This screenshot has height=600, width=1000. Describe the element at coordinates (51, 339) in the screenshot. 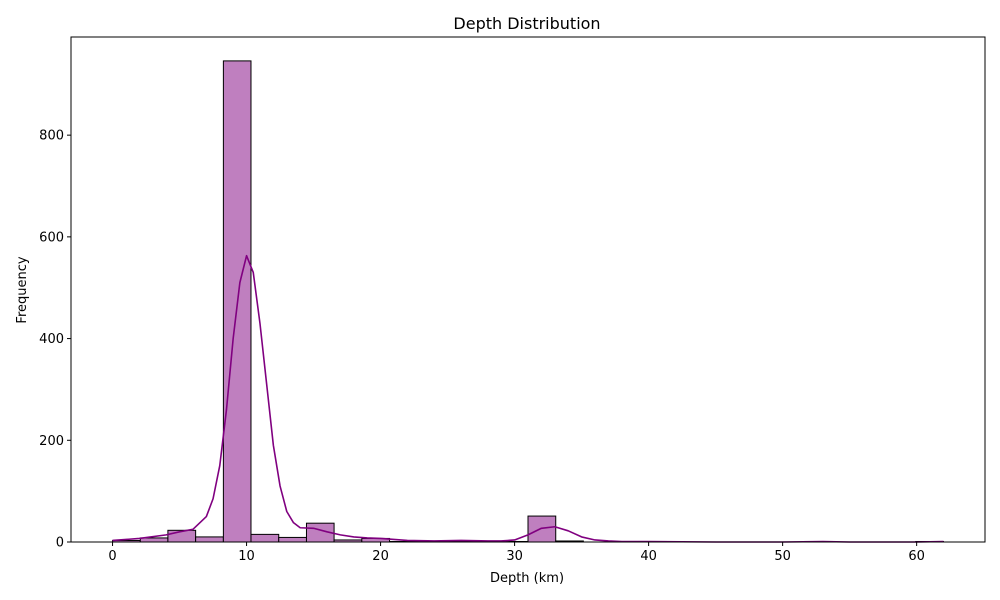

I see `y-tick-label: 400` at that location.